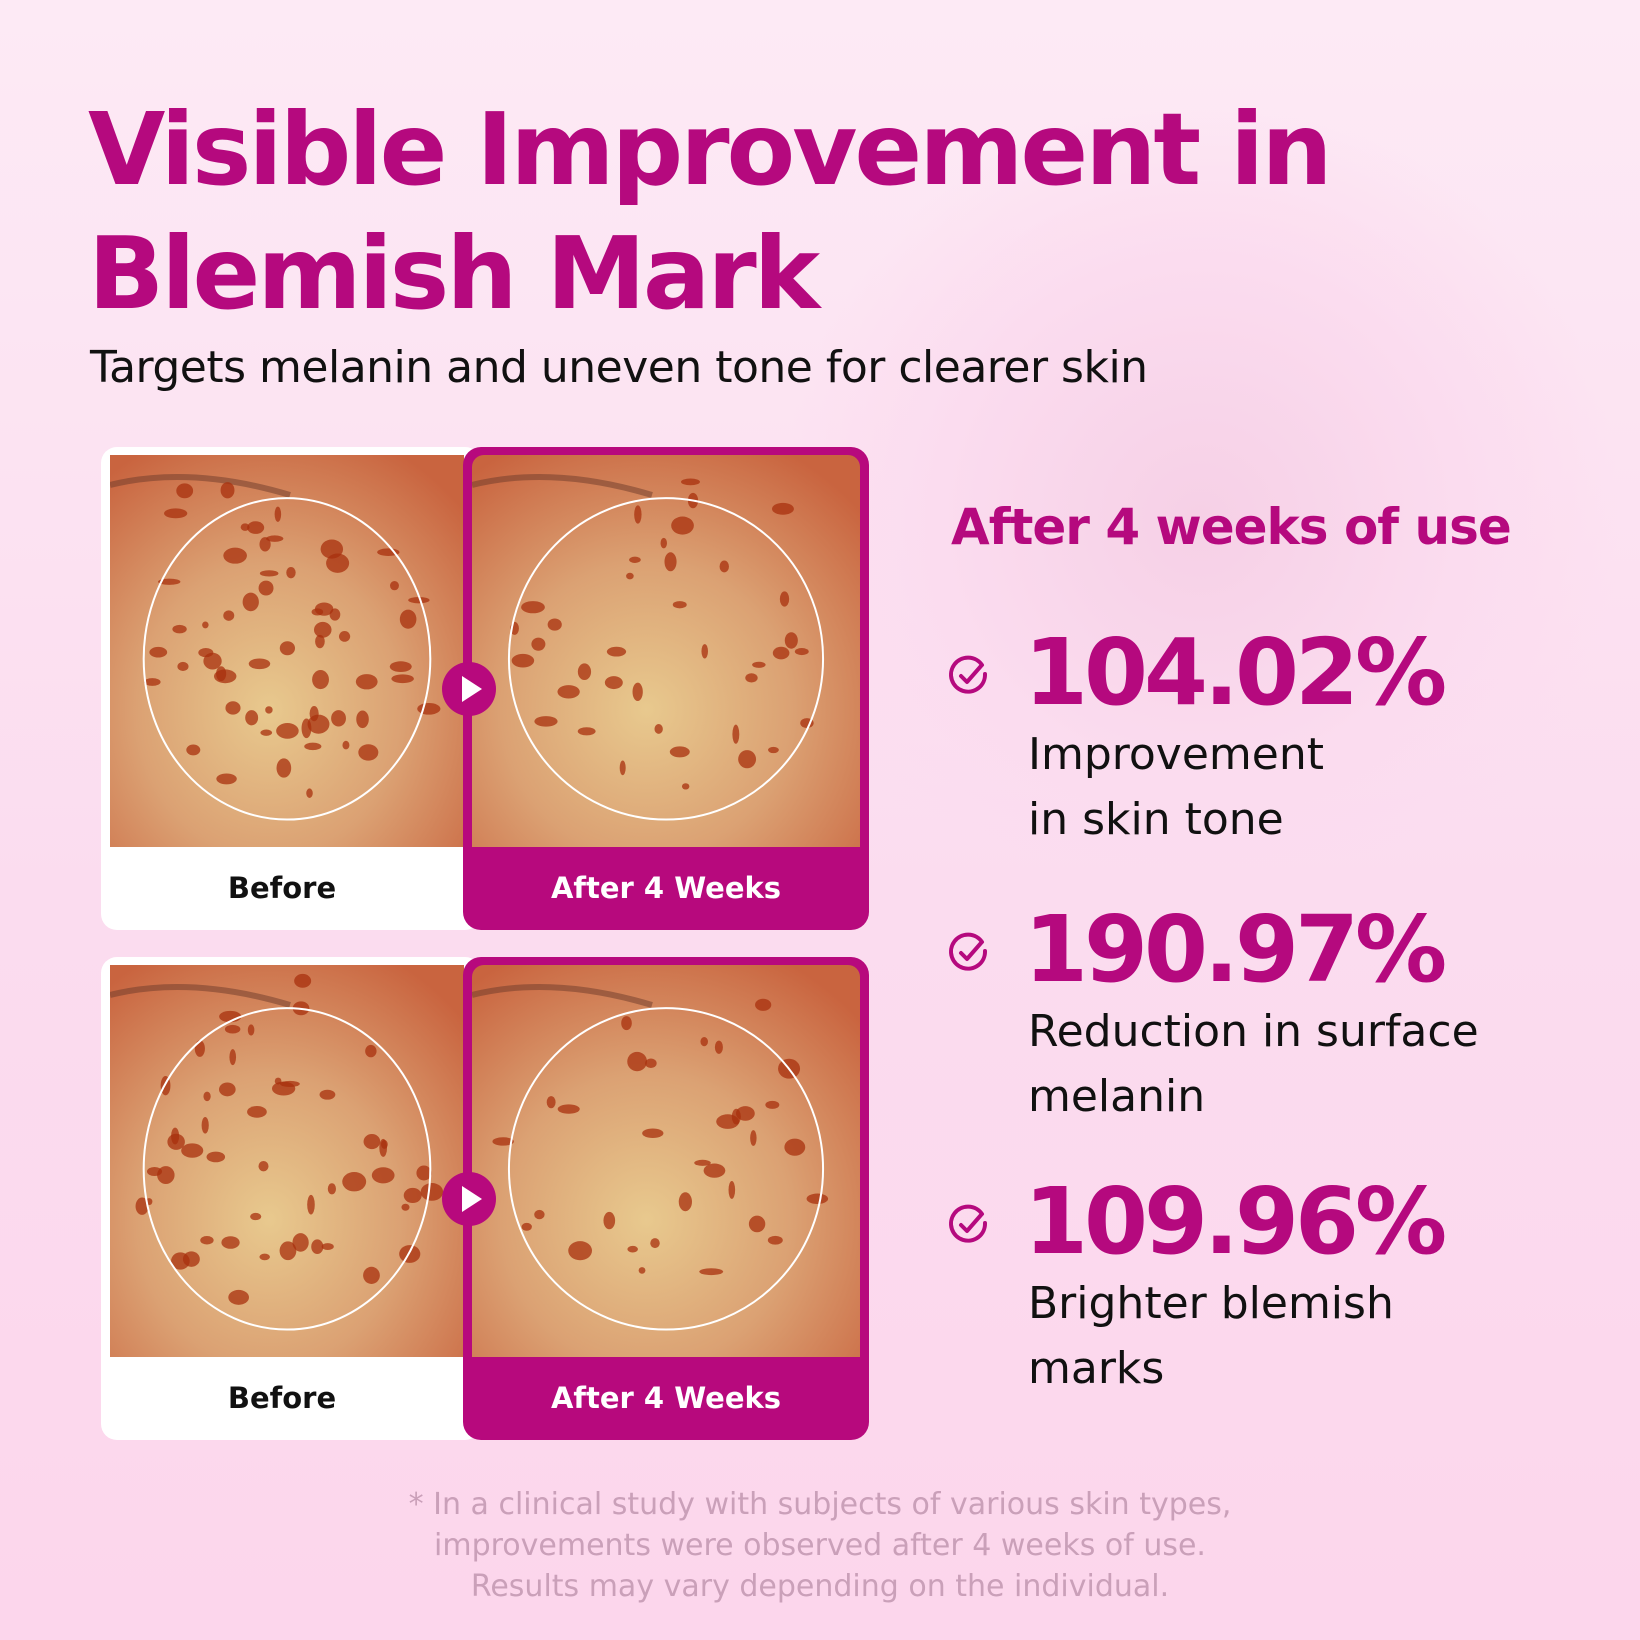 The height and width of the screenshot is (1640, 1640). I want to click on stat-description: Reduction in surface melanin, so click(1308, 1064).